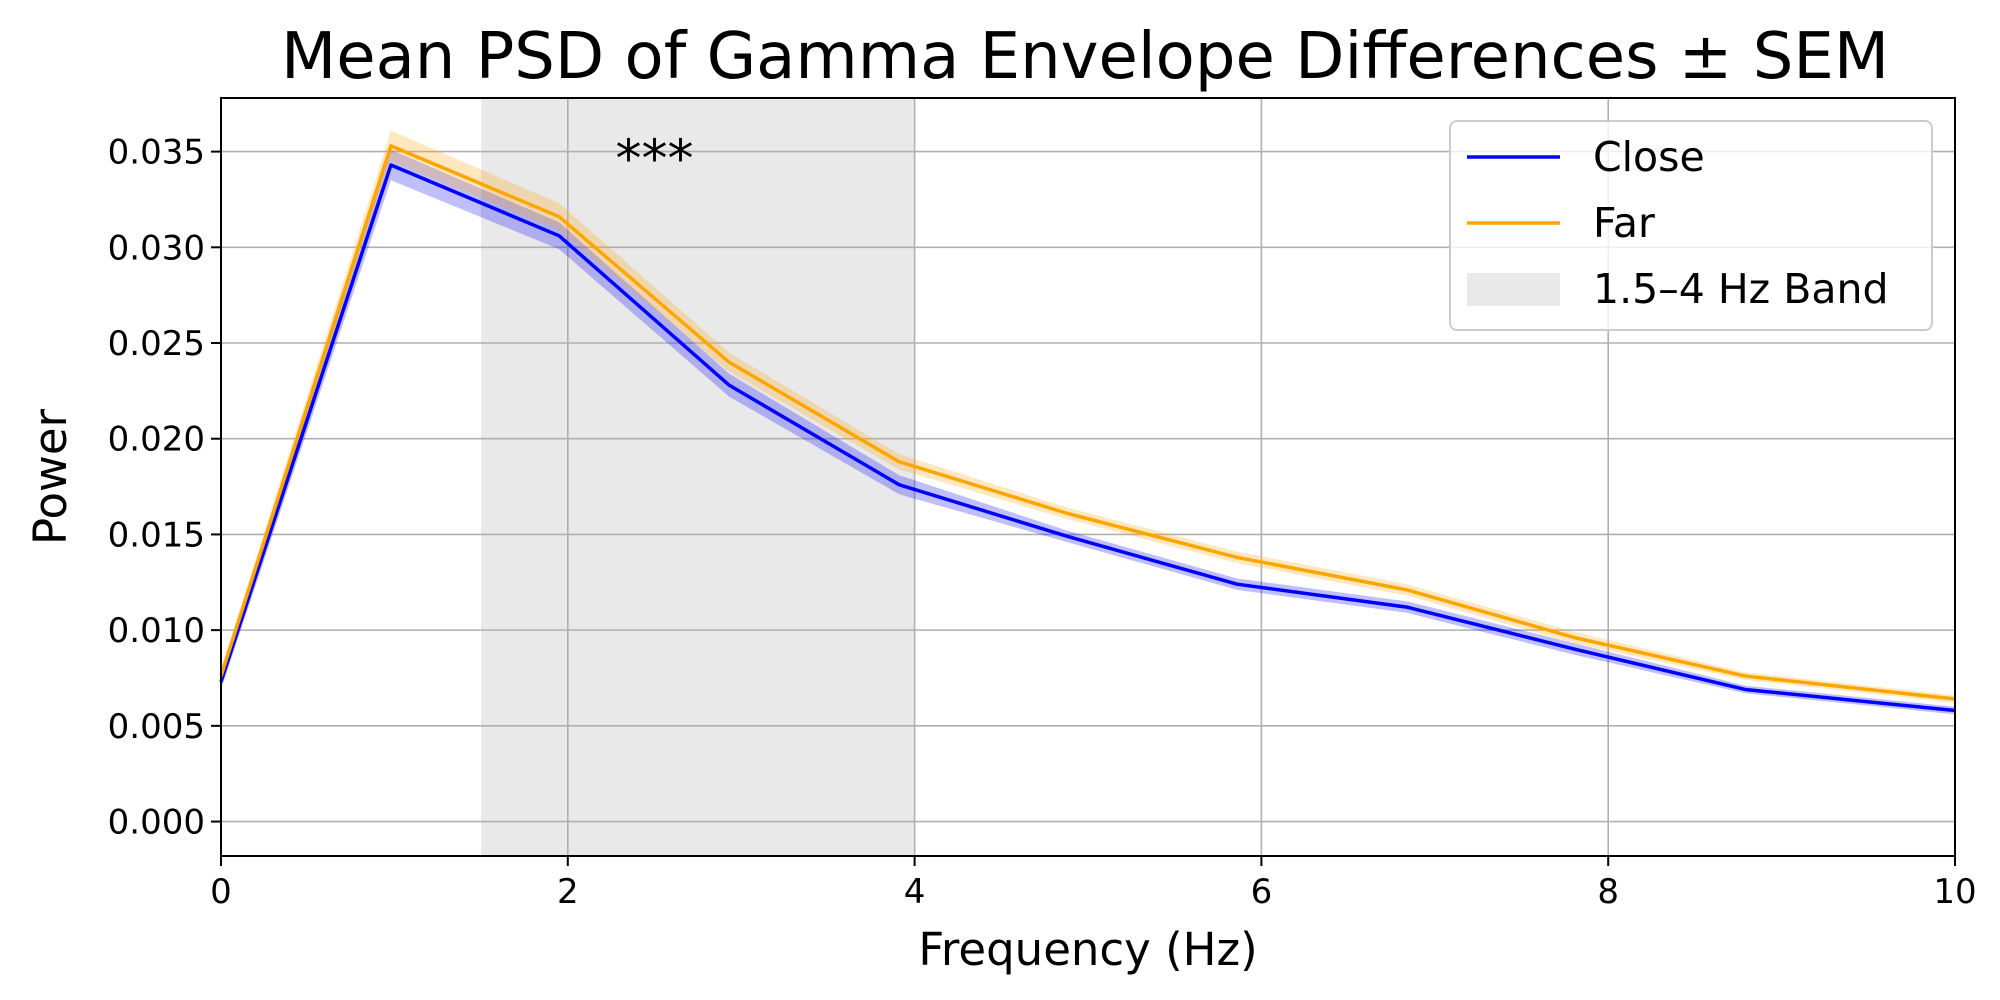 Image resolution: width=2000 pixels, height=1000 pixels. What do you see at coordinates (156, 823) in the screenshot?
I see `y-tick-label: 0.000` at bounding box center [156, 823].